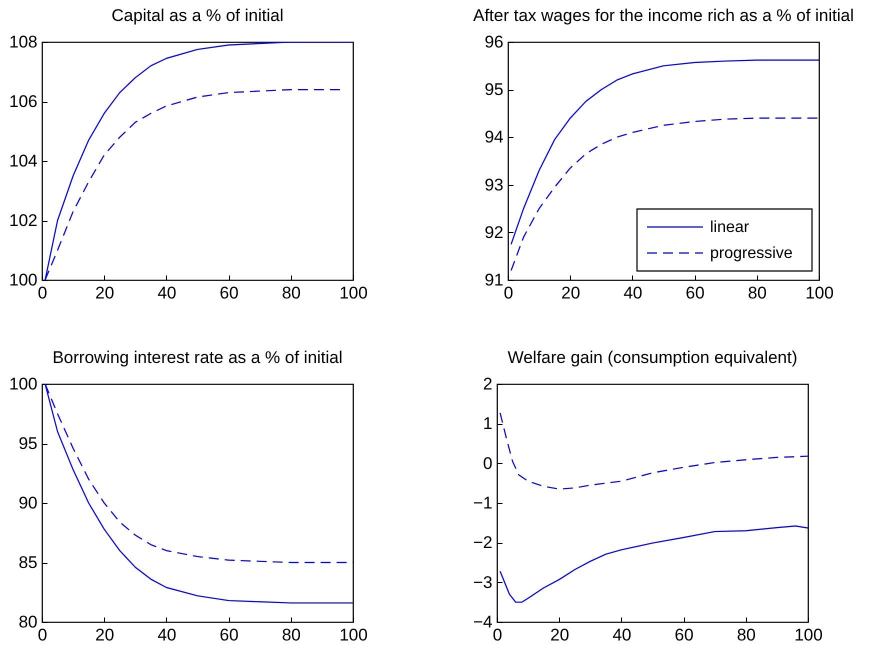  I want to click on y-tick-label: 108, so click(23, 42).